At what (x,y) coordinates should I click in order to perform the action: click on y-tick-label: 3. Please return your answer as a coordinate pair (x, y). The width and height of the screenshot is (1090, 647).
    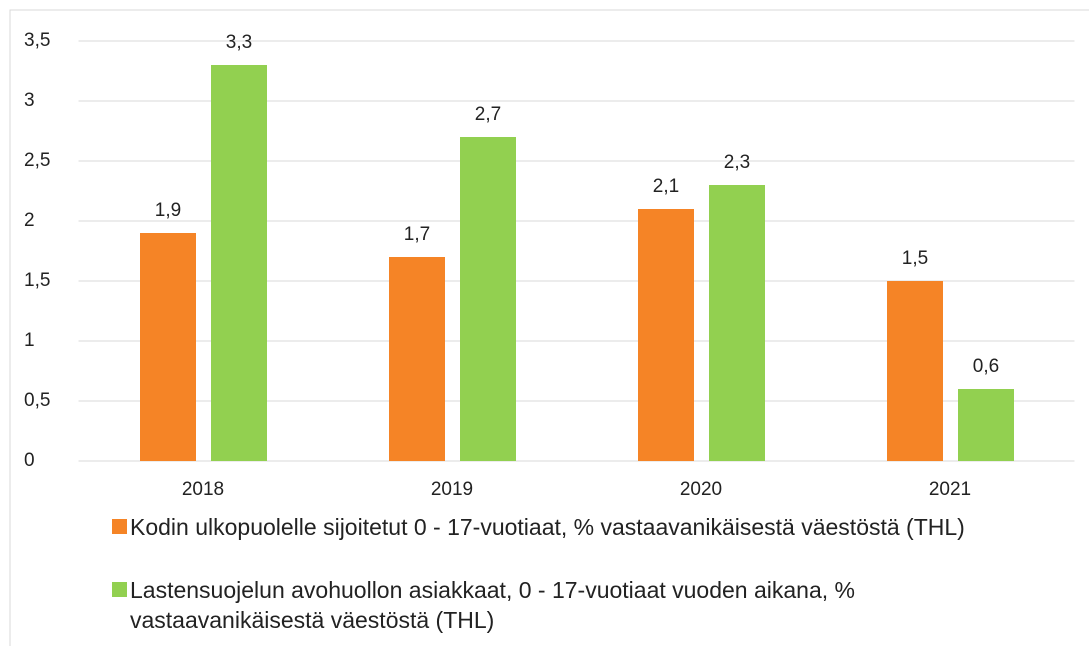
    Looking at the image, I should click on (29, 100).